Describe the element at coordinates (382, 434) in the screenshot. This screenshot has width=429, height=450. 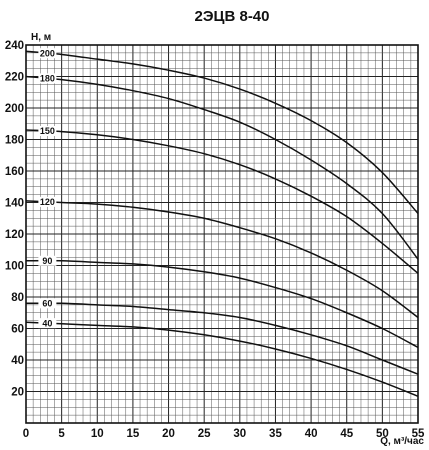
I see `x-tick-label: 50` at that location.